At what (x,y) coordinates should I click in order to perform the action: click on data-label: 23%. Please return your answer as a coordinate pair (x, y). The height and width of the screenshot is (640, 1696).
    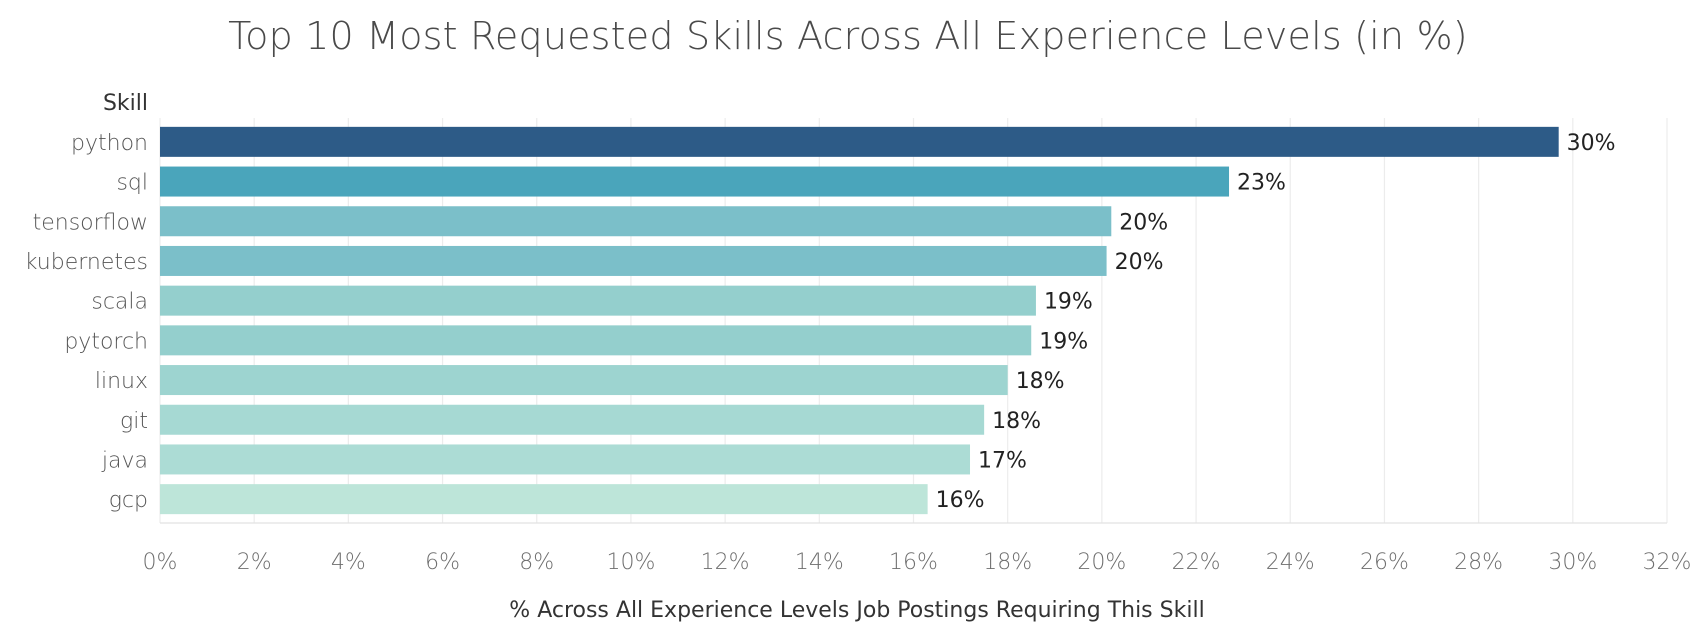
    Looking at the image, I should click on (1261, 183).